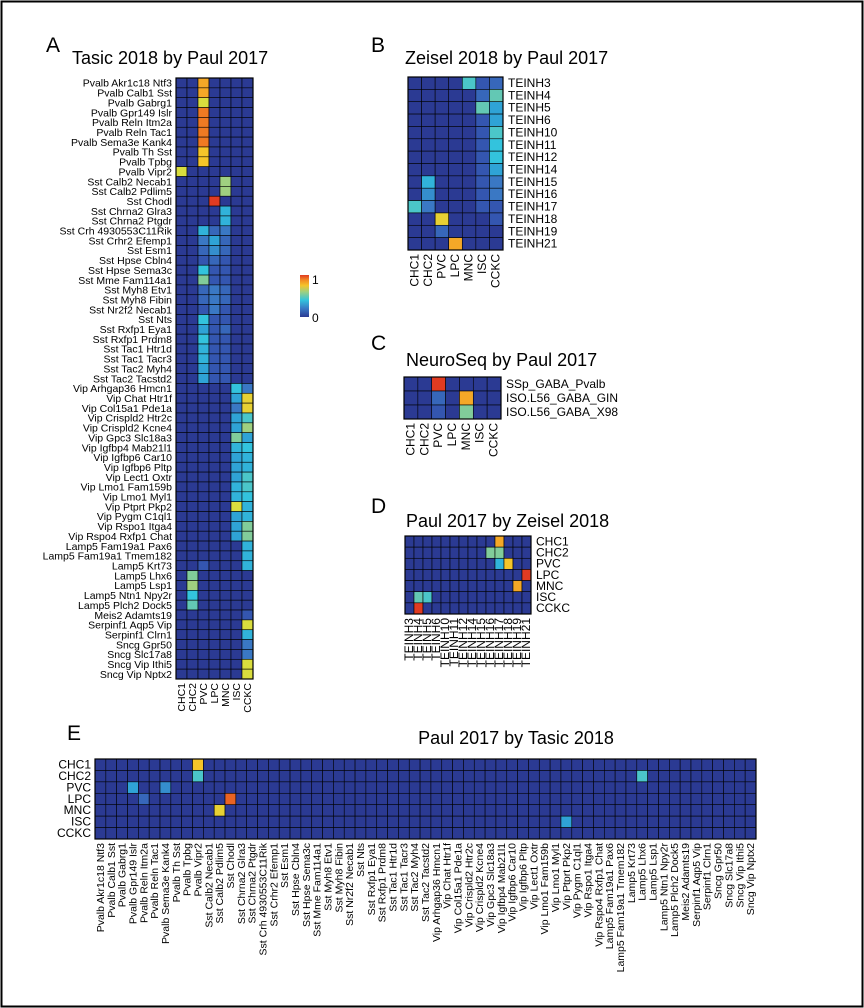  I want to click on row-label-teinh18: TEINH18, so click(533, 219).